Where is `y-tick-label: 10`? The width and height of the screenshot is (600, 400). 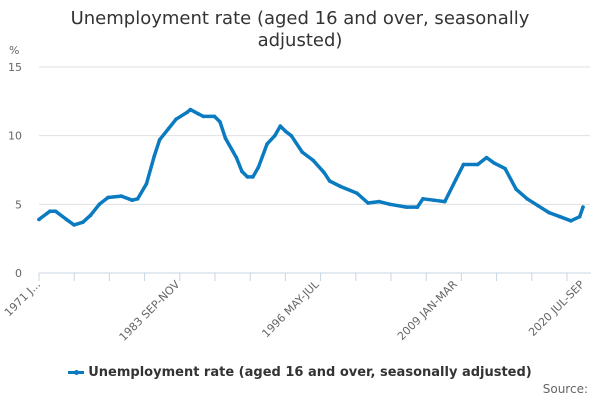
y-tick-label: 10 is located at coordinates (15, 136).